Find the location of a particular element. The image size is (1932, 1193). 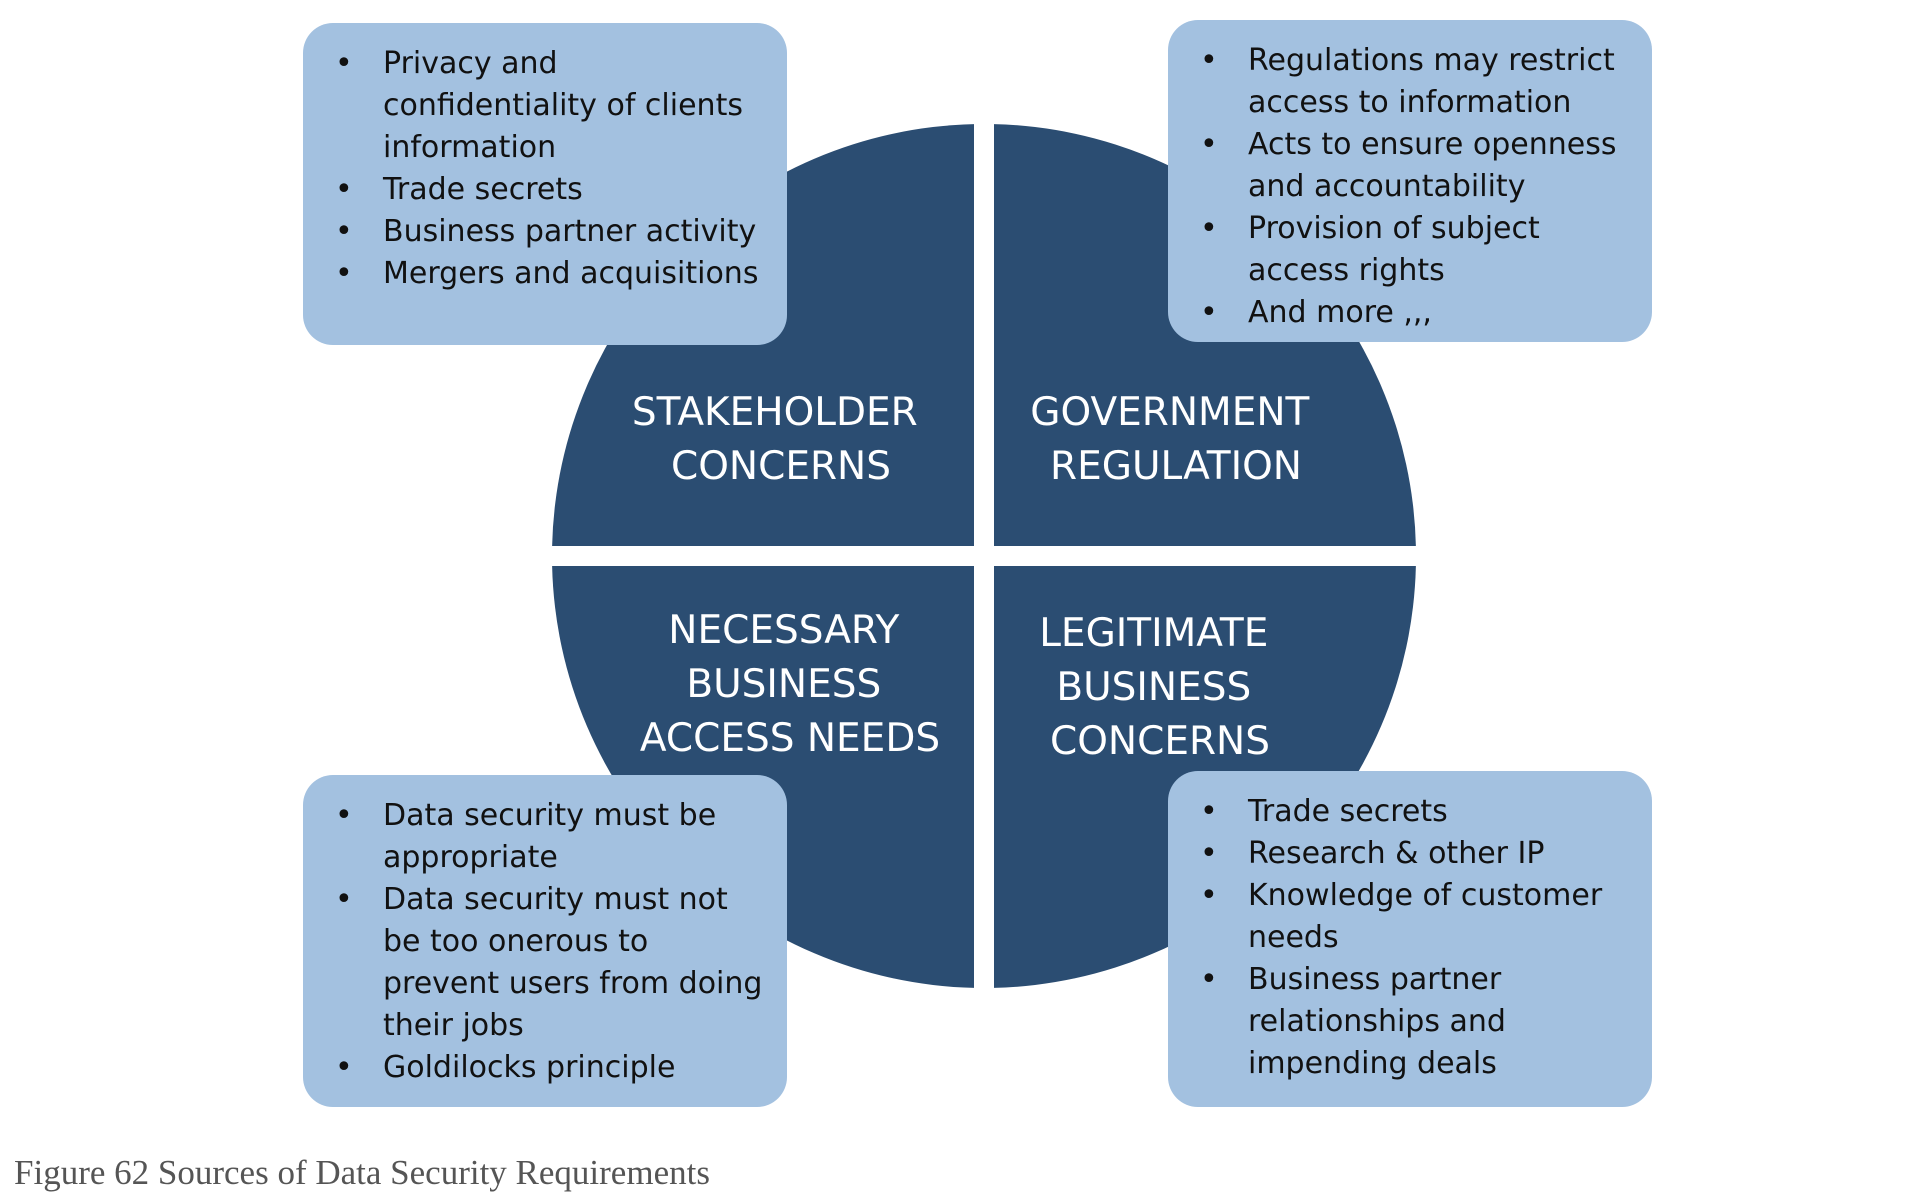

quadrant-label-bottom-right: LEGITIMATE BUSINESS CONCERNS is located at coordinates (1160, 687).